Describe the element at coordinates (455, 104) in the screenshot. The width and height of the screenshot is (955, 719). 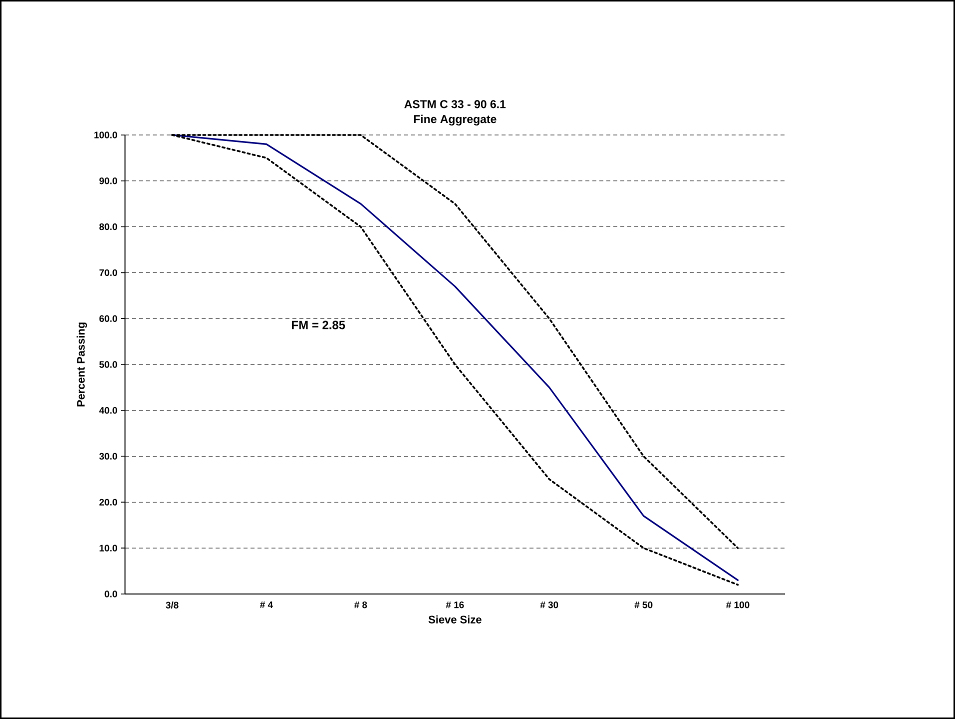
I see `chart-title: ASTM C 33 - 90 6.1` at that location.